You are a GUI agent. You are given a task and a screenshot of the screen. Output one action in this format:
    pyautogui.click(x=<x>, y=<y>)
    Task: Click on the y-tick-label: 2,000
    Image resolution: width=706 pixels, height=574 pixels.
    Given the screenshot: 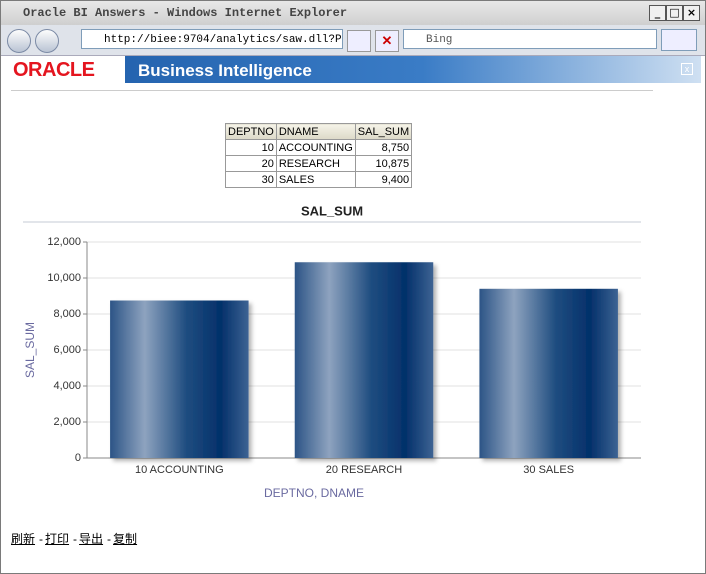 What is the action you would take?
    pyautogui.click(x=67, y=422)
    